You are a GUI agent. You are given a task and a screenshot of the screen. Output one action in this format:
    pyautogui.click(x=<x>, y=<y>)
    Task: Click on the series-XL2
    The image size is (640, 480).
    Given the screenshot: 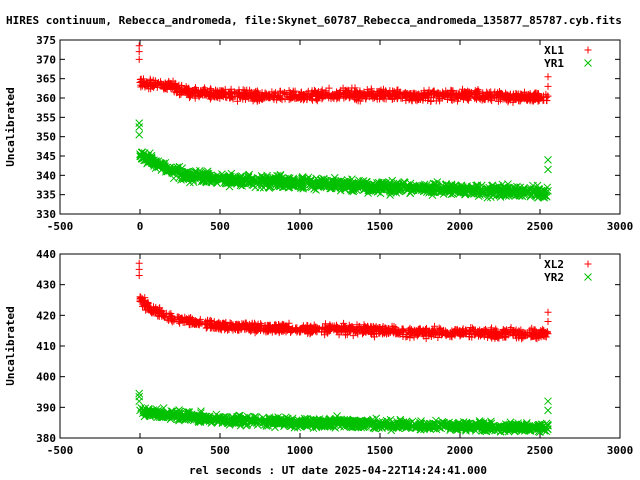 What is the action you would take?
    pyautogui.click(x=343, y=301)
    